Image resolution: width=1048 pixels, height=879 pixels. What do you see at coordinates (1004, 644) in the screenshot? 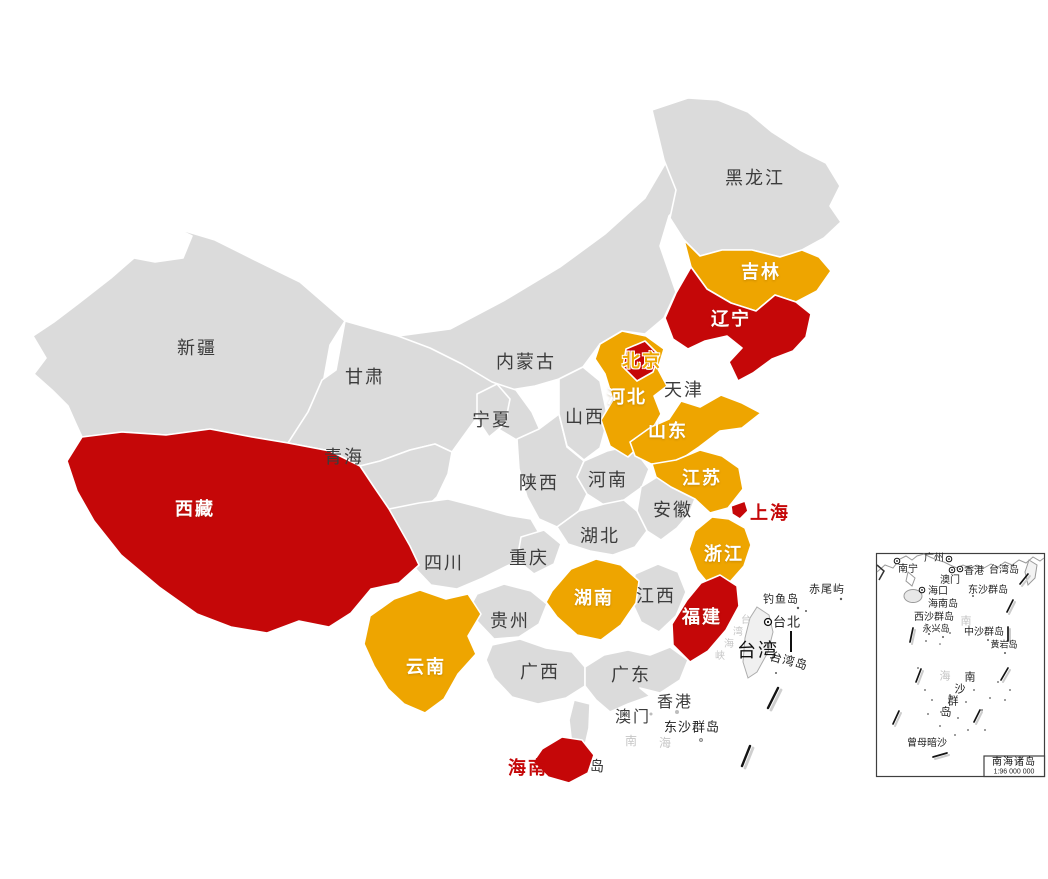
I see `inset-label-huangyan: 黄岩岛` at bounding box center [1004, 644].